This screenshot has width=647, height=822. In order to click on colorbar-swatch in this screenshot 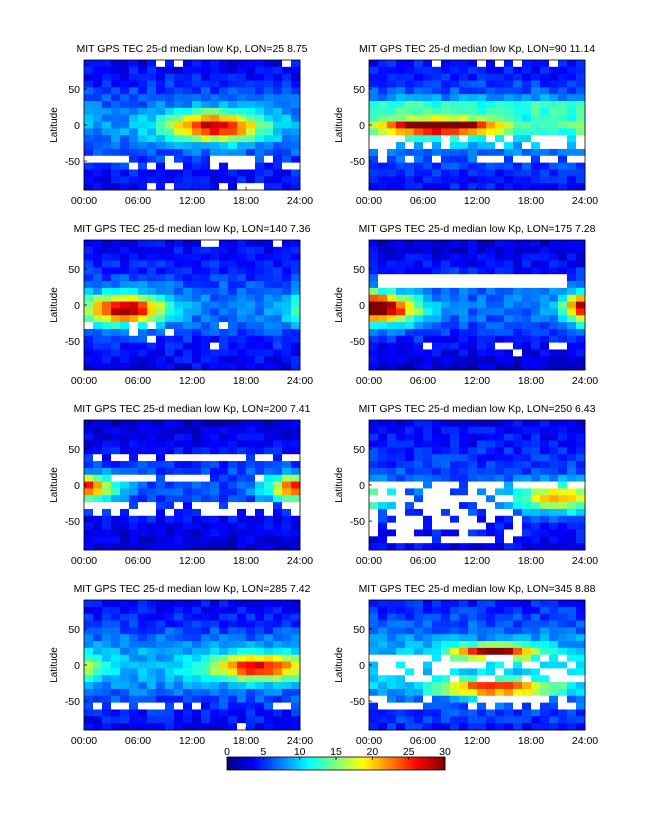, I will do `click(334, 763)`.